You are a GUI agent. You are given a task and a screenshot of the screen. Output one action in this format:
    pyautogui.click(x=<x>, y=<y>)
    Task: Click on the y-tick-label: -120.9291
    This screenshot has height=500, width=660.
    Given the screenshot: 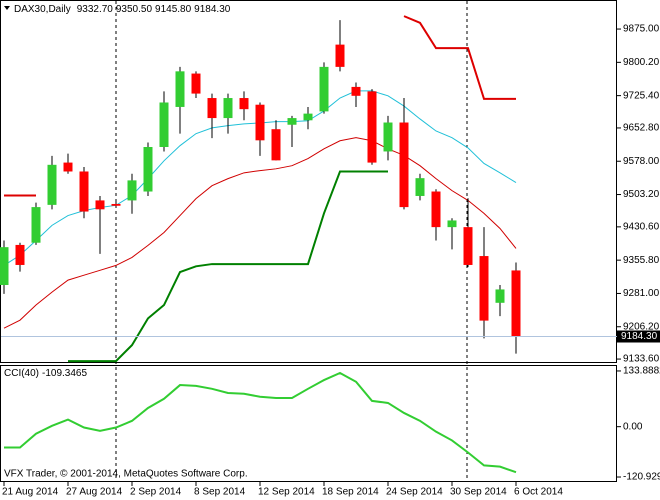 What is the action you would take?
    pyautogui.click(x=641, y=477)
    